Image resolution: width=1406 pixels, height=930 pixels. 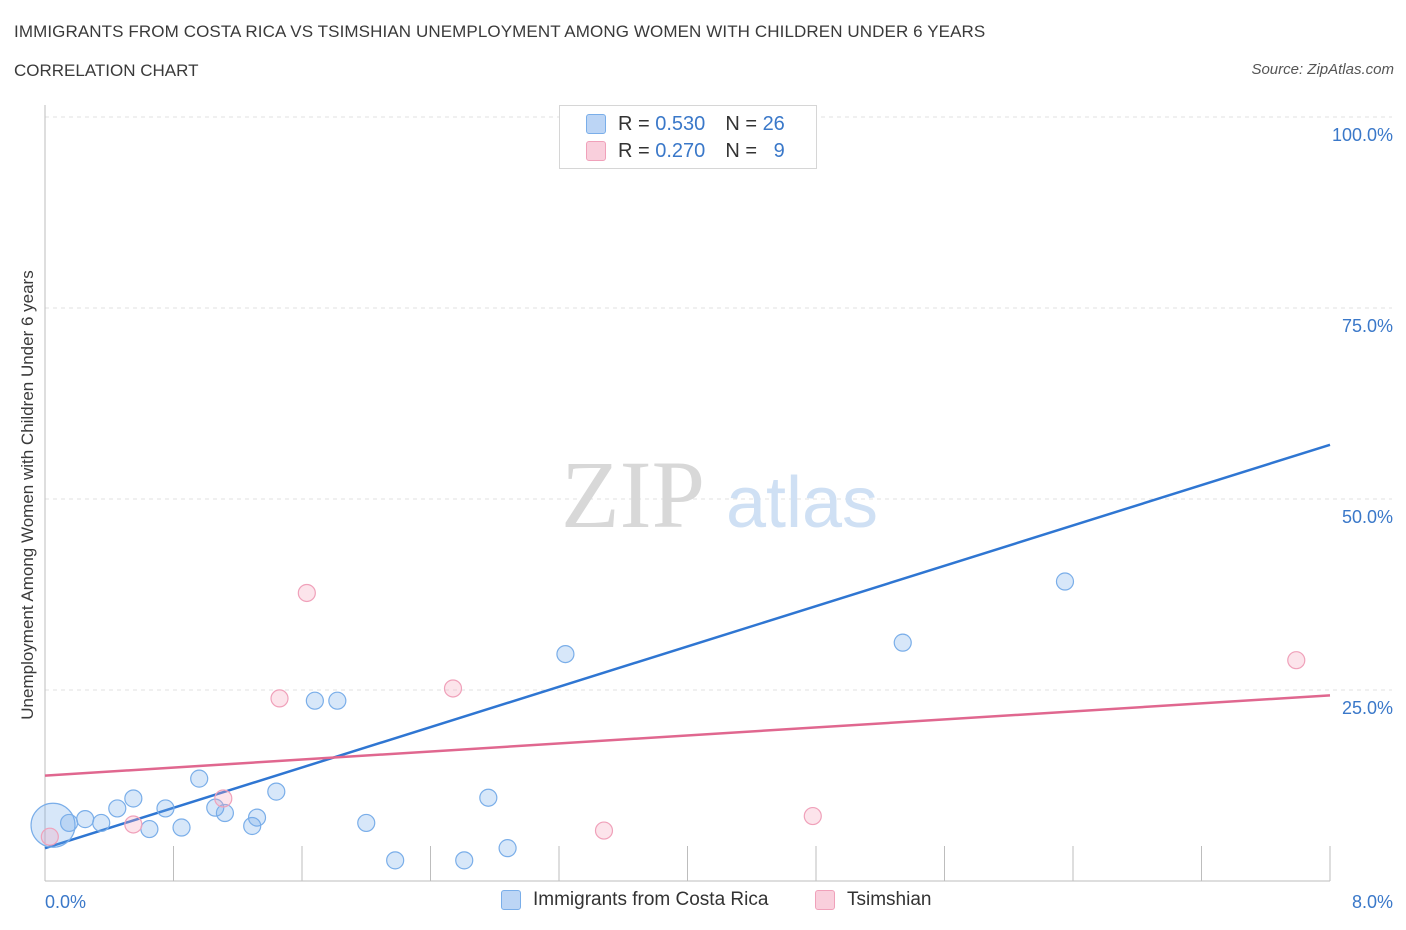 I want to click on watermark-zip: ZIP, so click(x=633, y=494).